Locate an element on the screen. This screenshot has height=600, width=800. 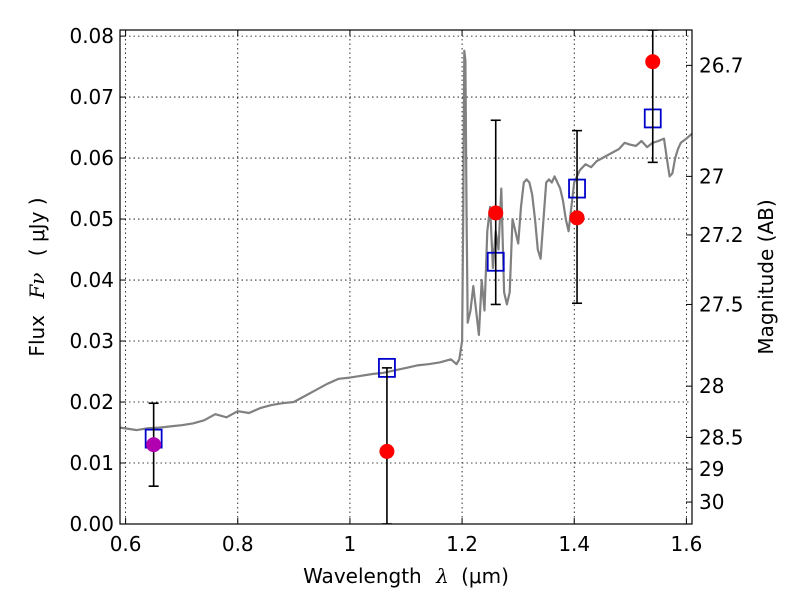
y2-tick-label: 27.5 is located at coordinates (721, 304).